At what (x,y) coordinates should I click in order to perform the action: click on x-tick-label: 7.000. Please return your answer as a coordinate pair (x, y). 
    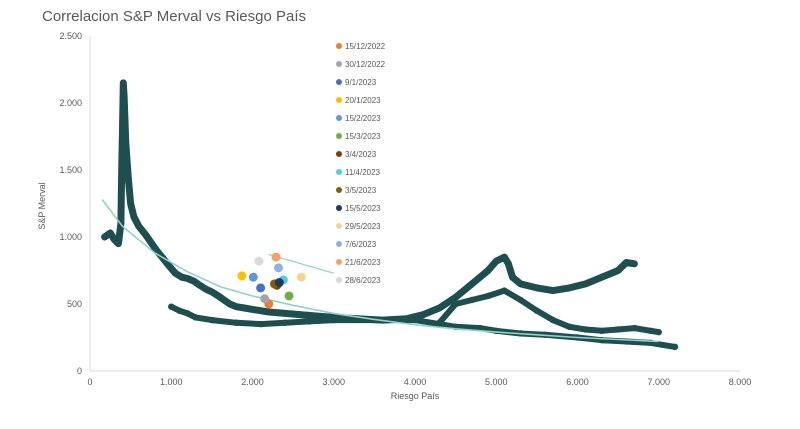
    Looking at the image, I should click on (658, 382).